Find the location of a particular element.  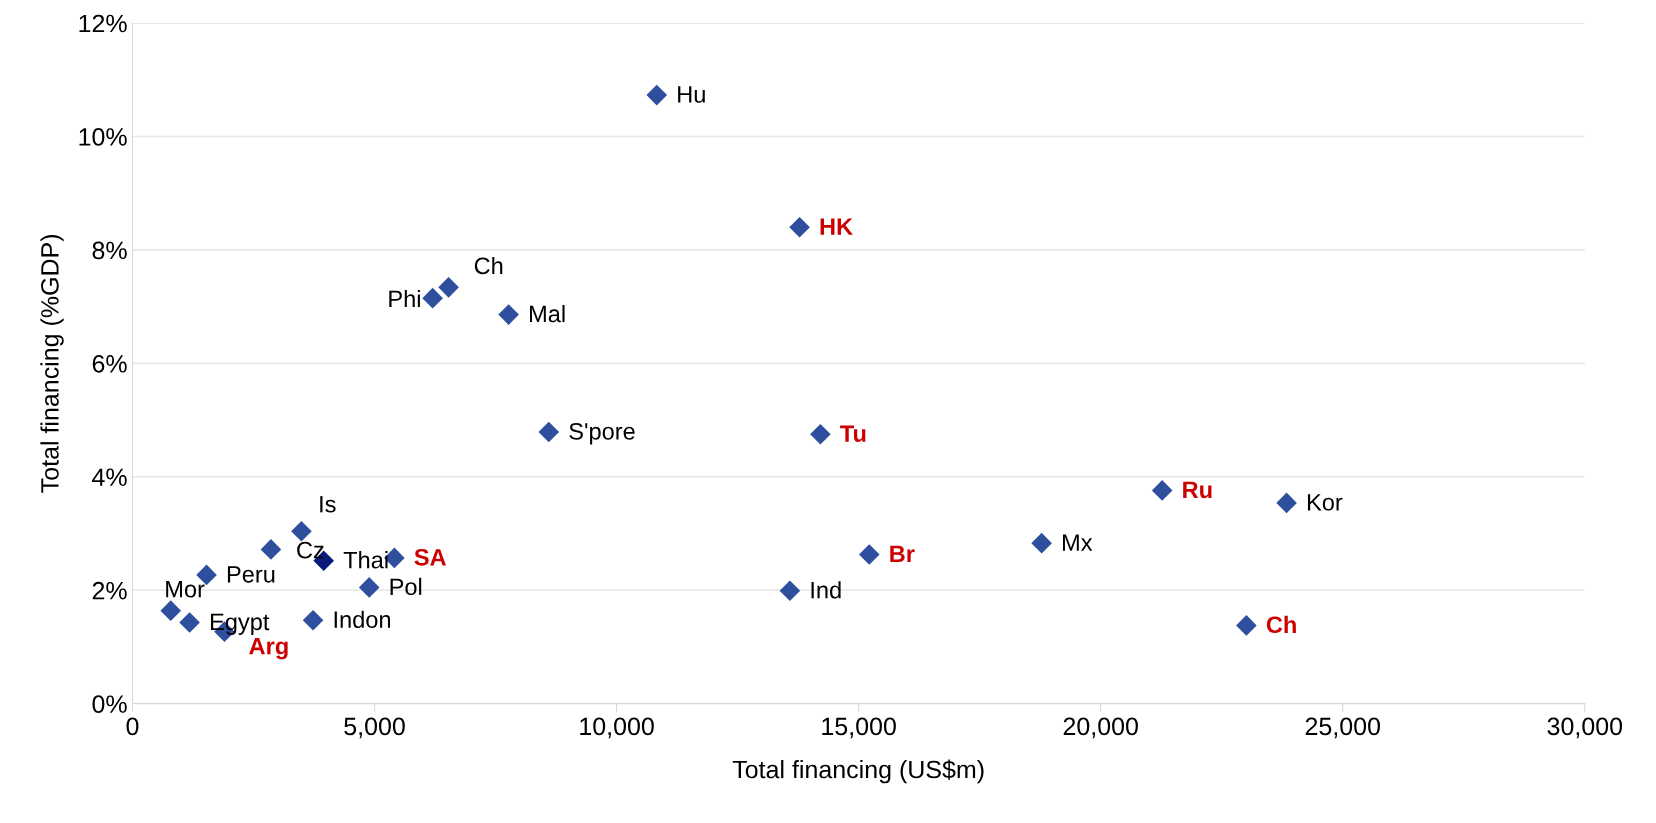

data-label: Mx is located at coordinates (1078, 542).